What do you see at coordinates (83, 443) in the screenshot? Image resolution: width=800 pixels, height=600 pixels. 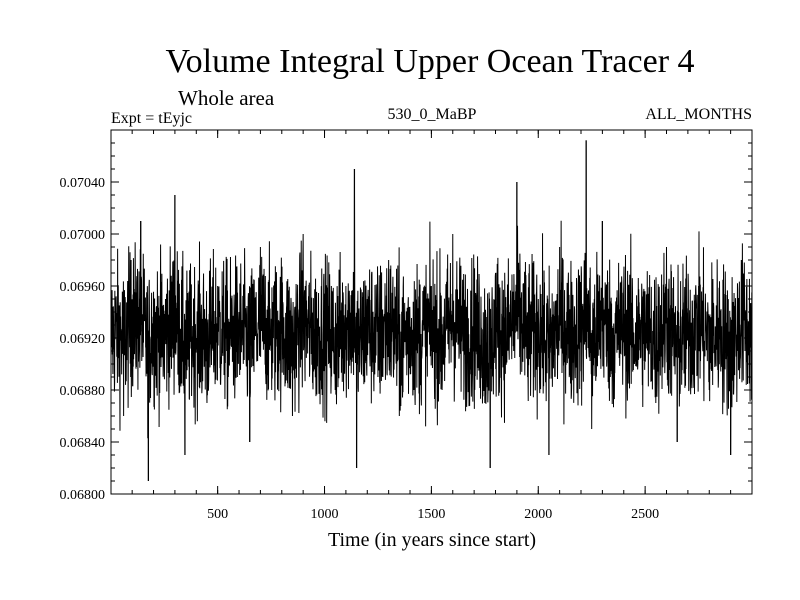 I see `y-tick-label: 0.06840` at bounding box center [83, 443].